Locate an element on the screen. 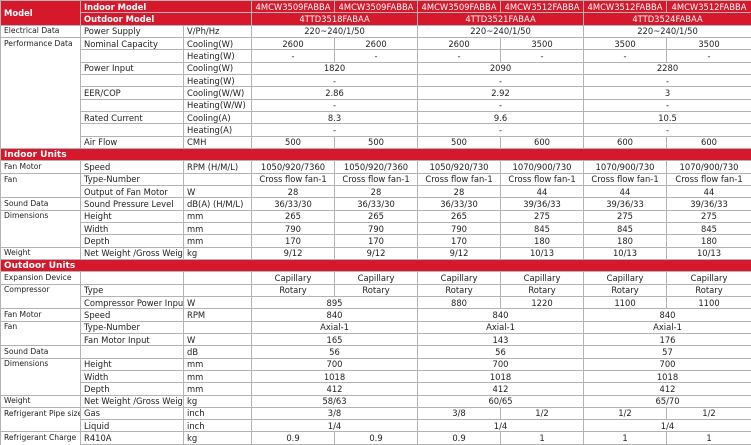 The image size is (751, 445). table-row: Fan Motor Input W 165 143 176 is located at coordinates (375, 339).